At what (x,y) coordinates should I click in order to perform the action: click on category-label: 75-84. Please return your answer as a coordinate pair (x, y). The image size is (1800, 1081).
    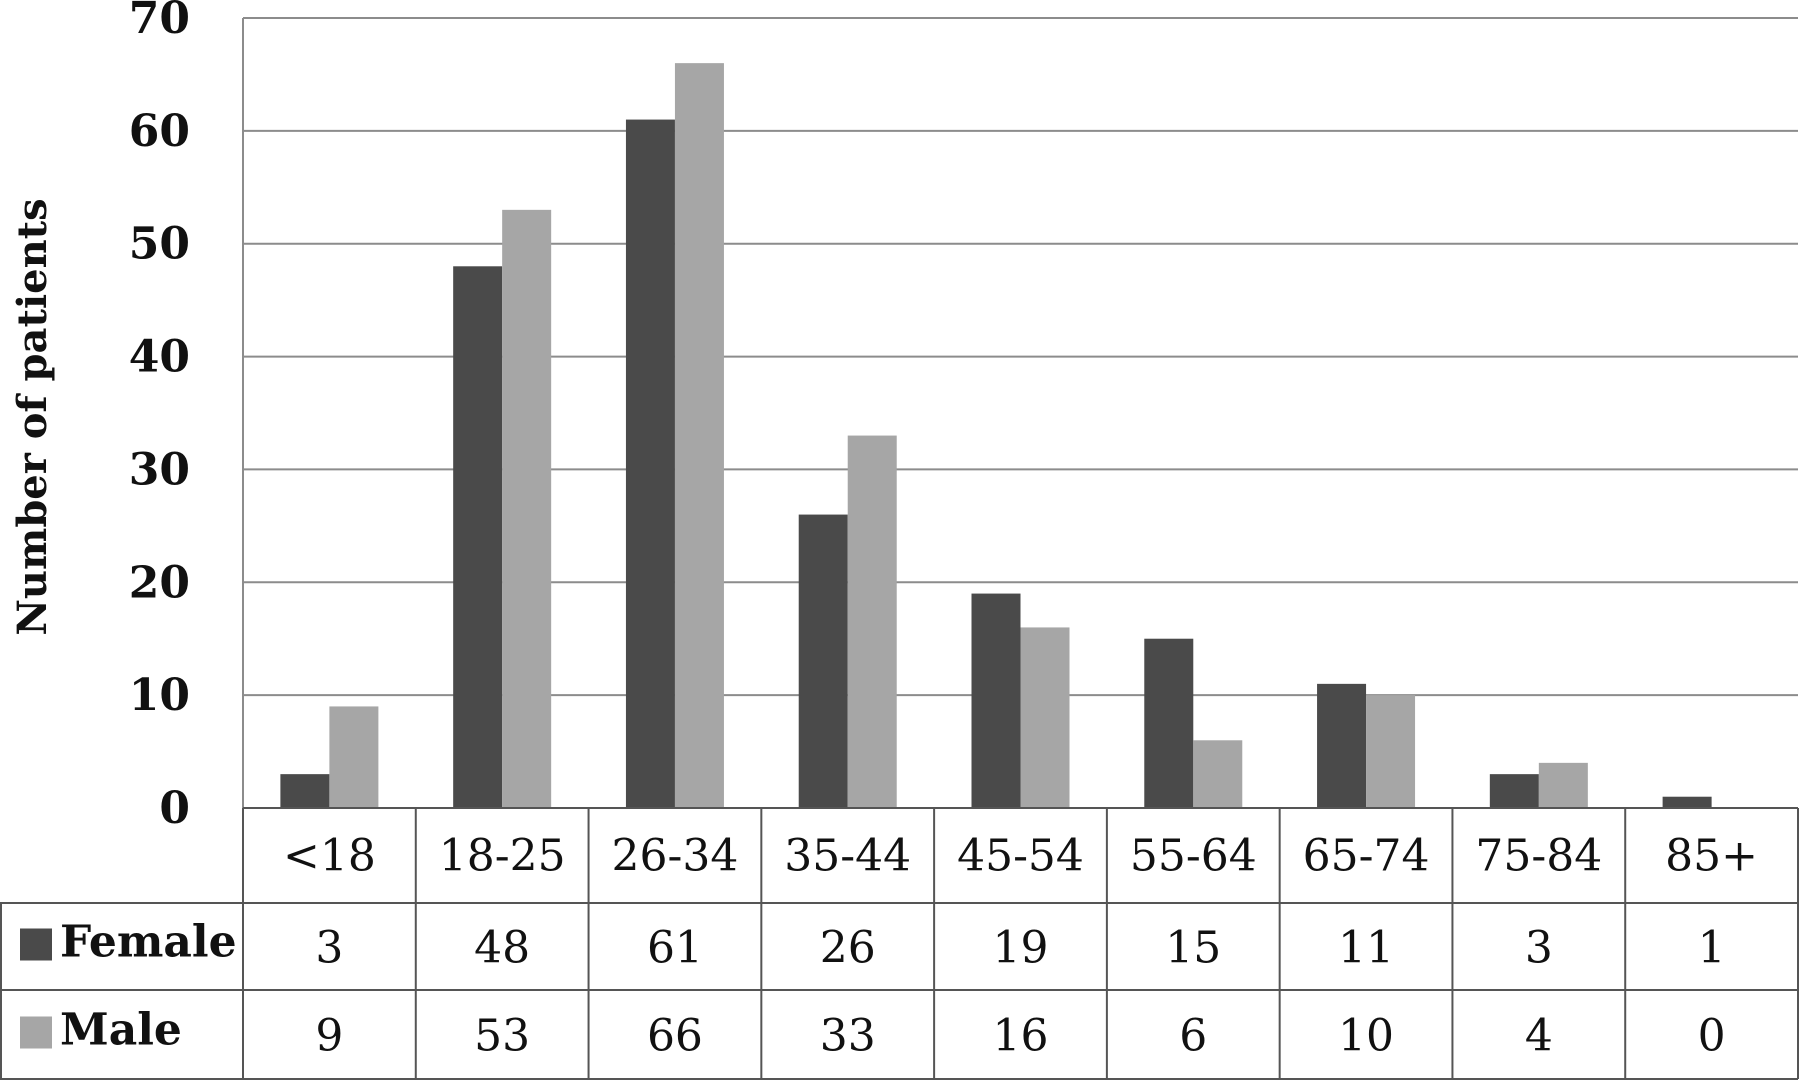
    Looking at the image, I should click on (1538, 856).